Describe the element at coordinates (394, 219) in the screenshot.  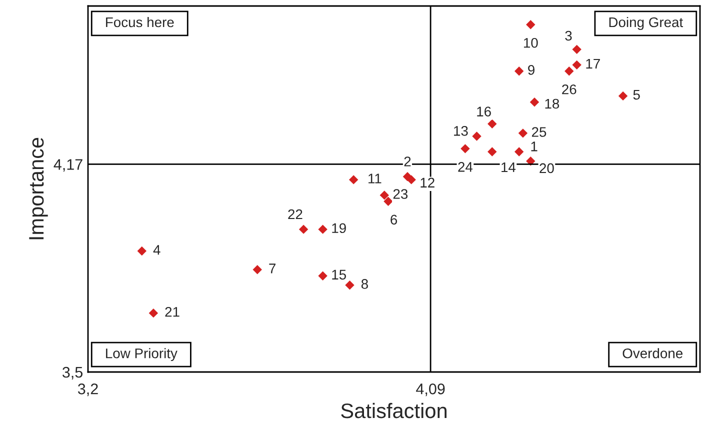
I see `annotation: 6` at that location.